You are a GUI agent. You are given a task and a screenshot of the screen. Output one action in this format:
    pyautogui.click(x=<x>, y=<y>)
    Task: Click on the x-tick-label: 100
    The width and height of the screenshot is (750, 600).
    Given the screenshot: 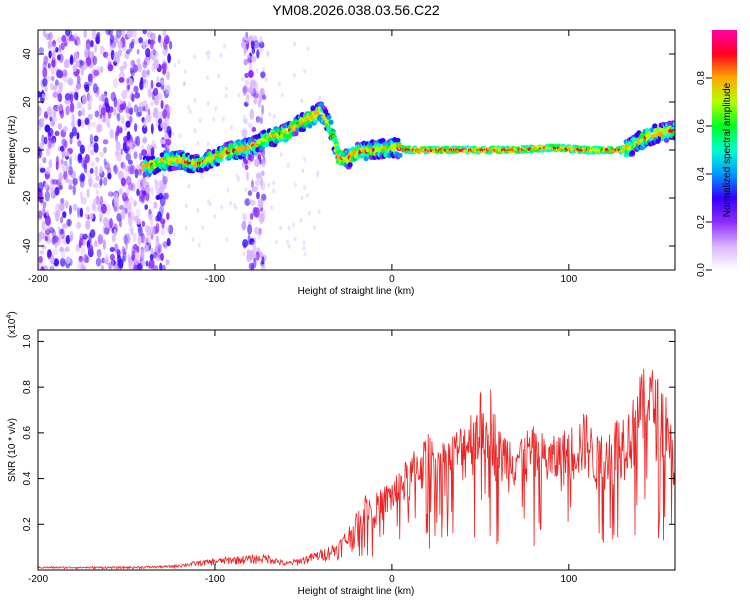 What is the action you would take?
    pyautogui.click(x=568, y=579)
    